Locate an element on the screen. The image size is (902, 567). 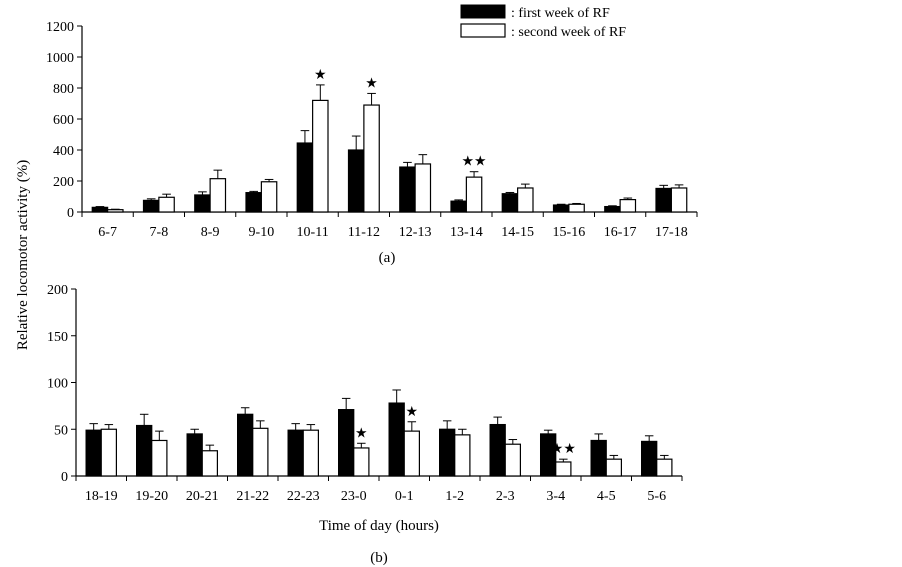
x-tick-label: 8-9 is located at coordinates (210, 232).